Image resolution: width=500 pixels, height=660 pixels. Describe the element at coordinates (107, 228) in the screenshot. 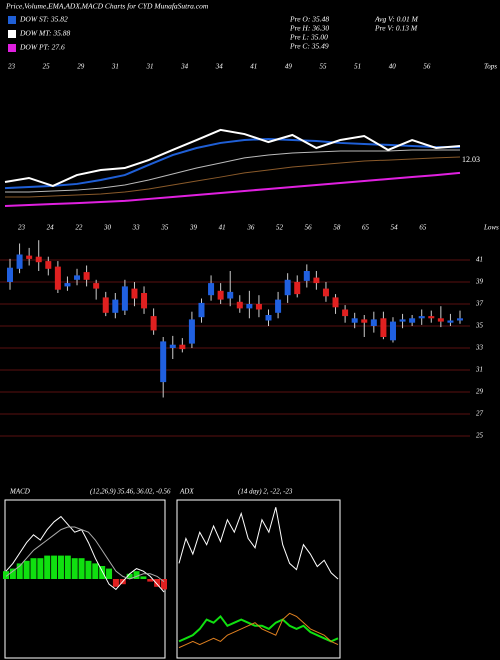

I see `x-tick-label: 30` at that location.